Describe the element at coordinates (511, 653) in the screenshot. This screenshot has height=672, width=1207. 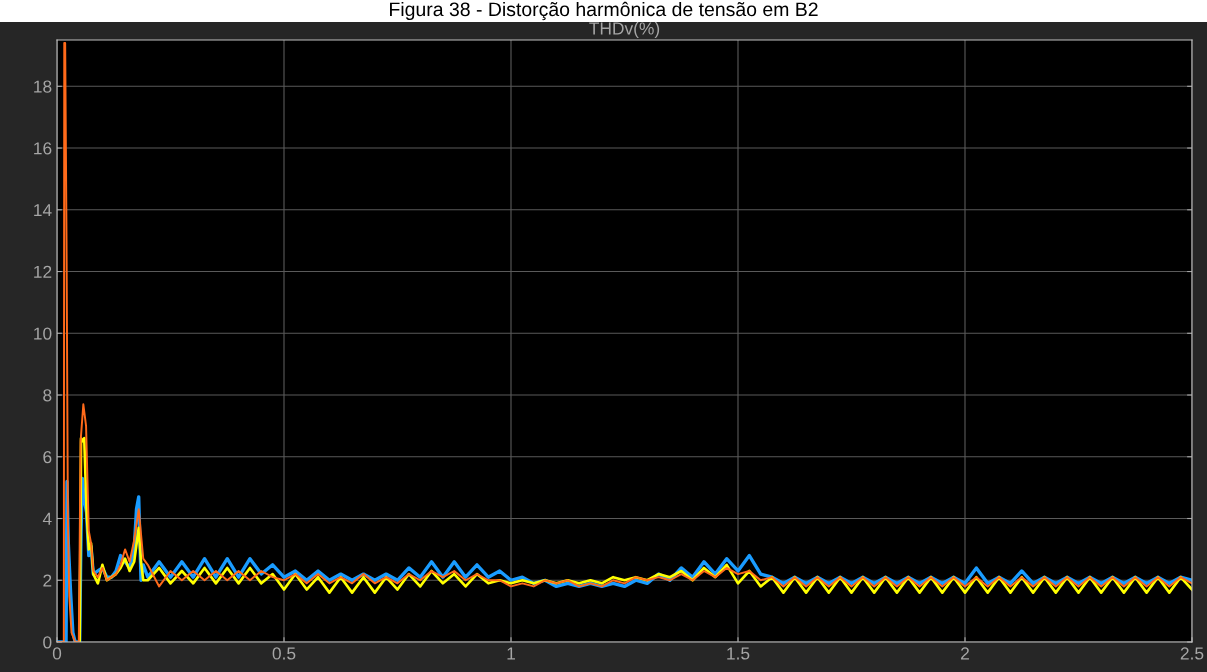
I see `x-tick-label: 1` at that location.